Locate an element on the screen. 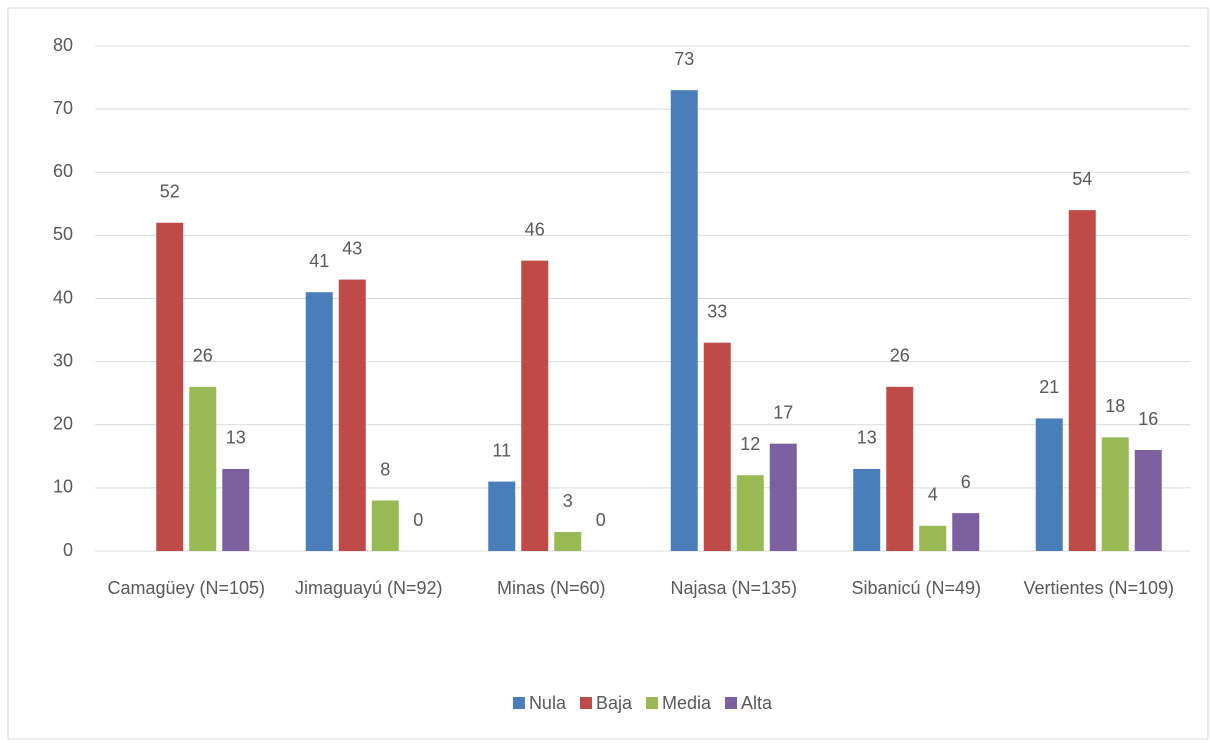 This screenshot has width=1210, height=743. data-label: 12 is located at coordinates (750, 444).